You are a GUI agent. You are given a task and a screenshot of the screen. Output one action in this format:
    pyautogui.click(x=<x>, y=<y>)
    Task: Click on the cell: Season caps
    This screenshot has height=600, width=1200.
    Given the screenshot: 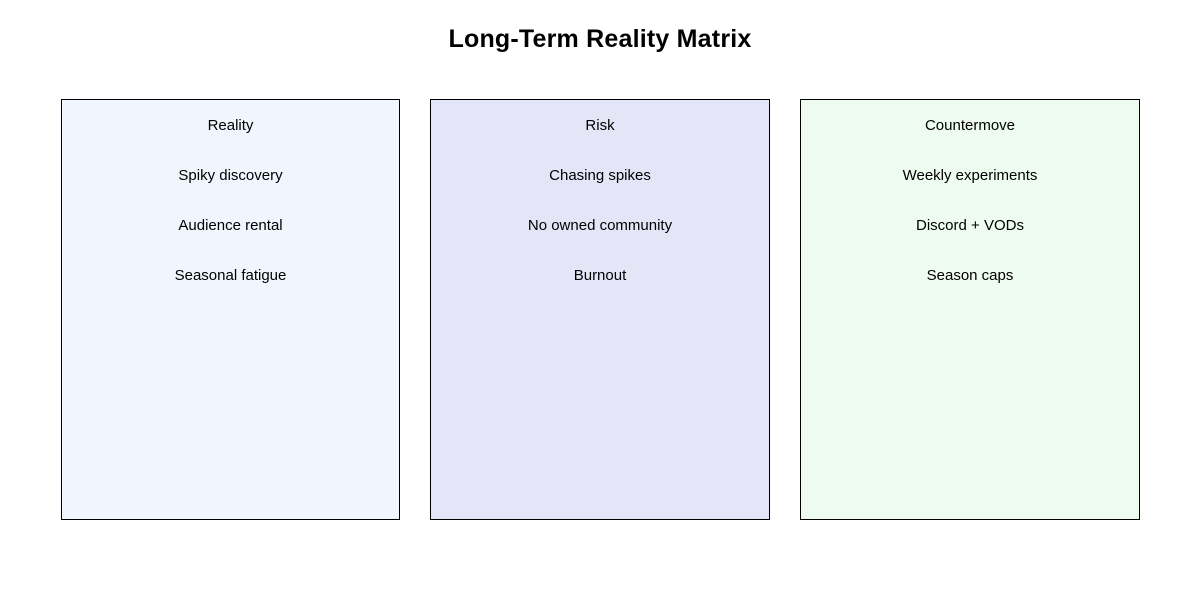 What is the action you would take?
    pyautogui.click(x=970, y=275)
    